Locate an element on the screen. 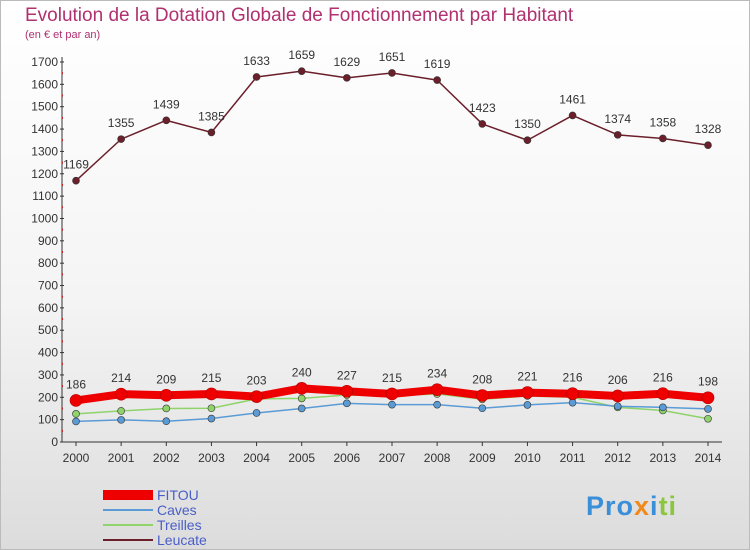 The image size is (750, 550). x-tick-label: 2002 is located at coordinates (166, 458).